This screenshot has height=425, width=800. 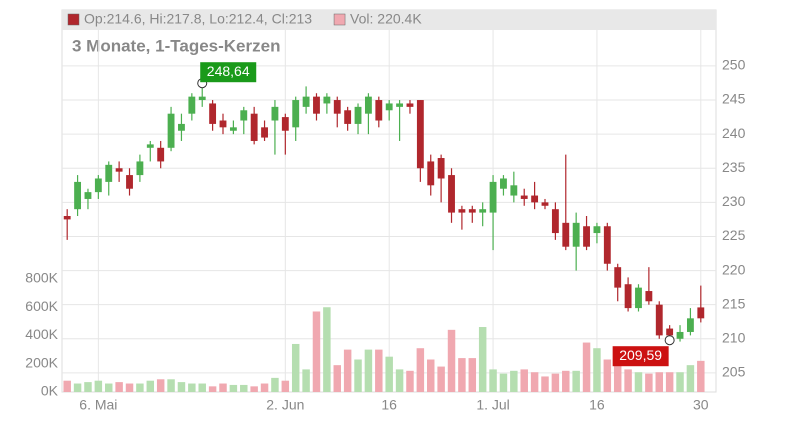 I want to click on max-label-box, so click(x=228, y=72).